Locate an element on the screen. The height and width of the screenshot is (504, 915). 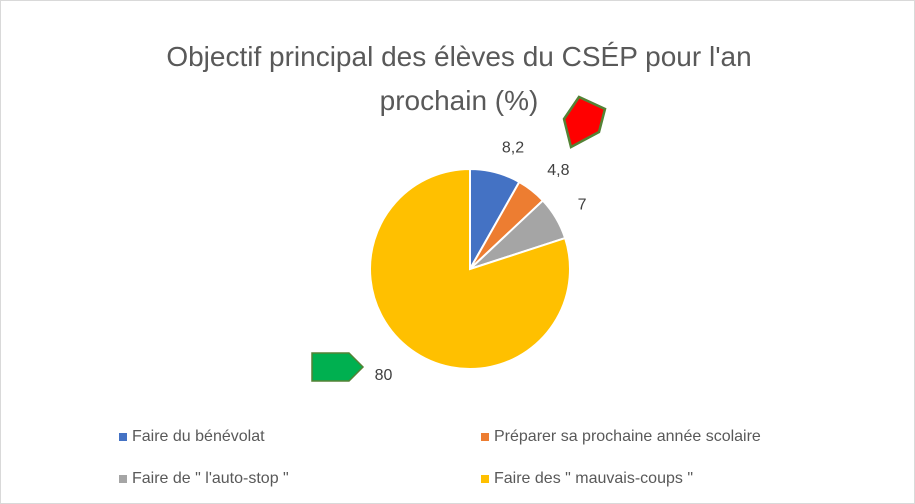
legend-label: Faire de " l'auto-stop " is located at coordinates (210, 478).